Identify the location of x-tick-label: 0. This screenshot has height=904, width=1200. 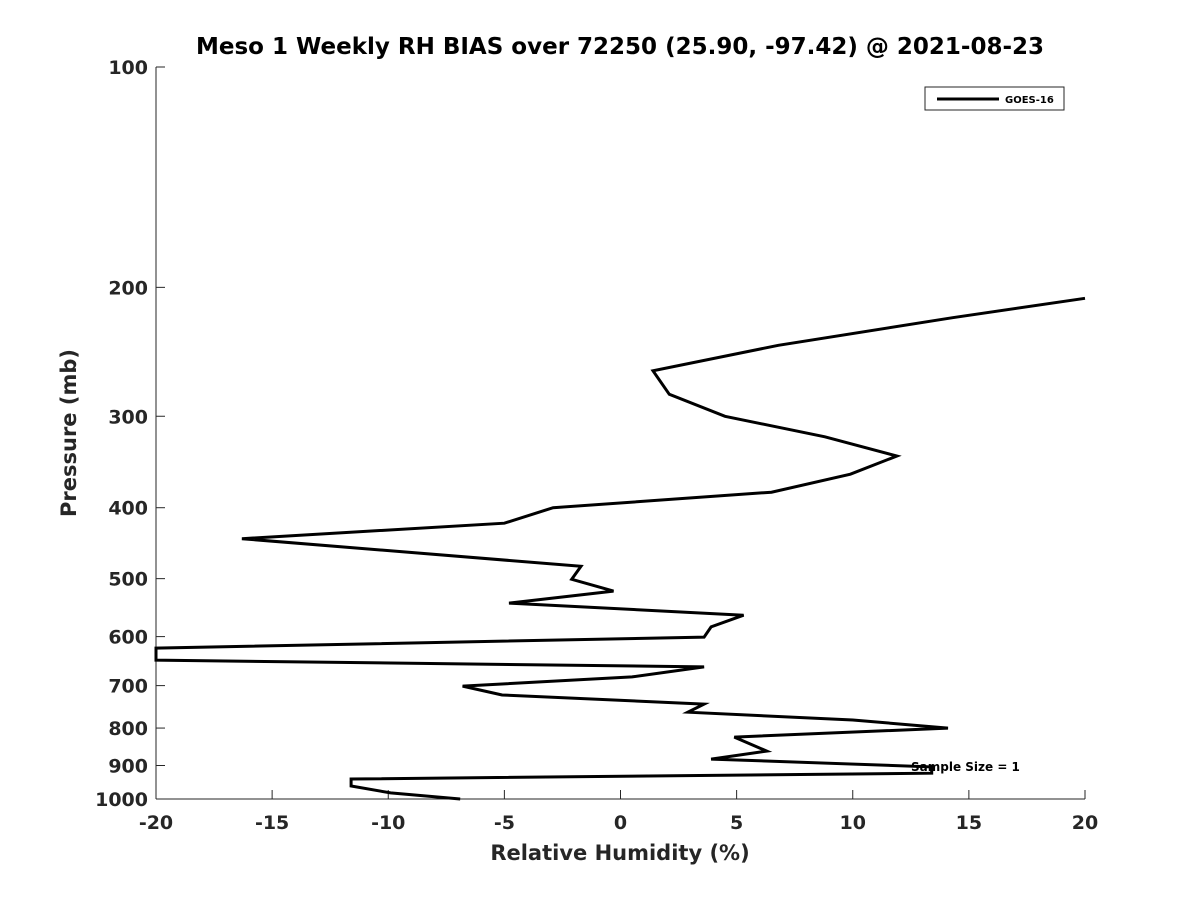
(620, 823).